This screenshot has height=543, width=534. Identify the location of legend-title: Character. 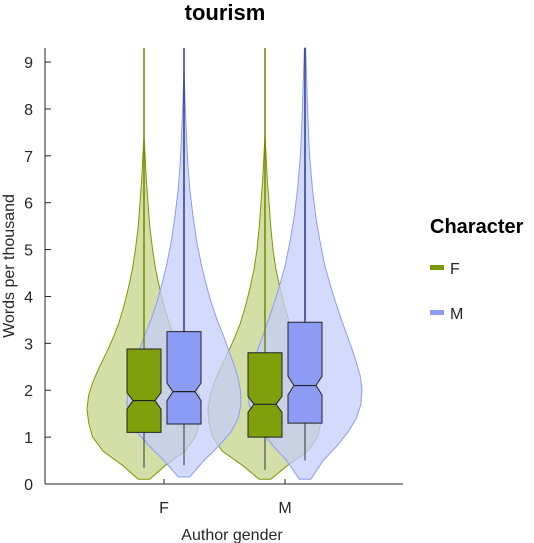
(477, 227).